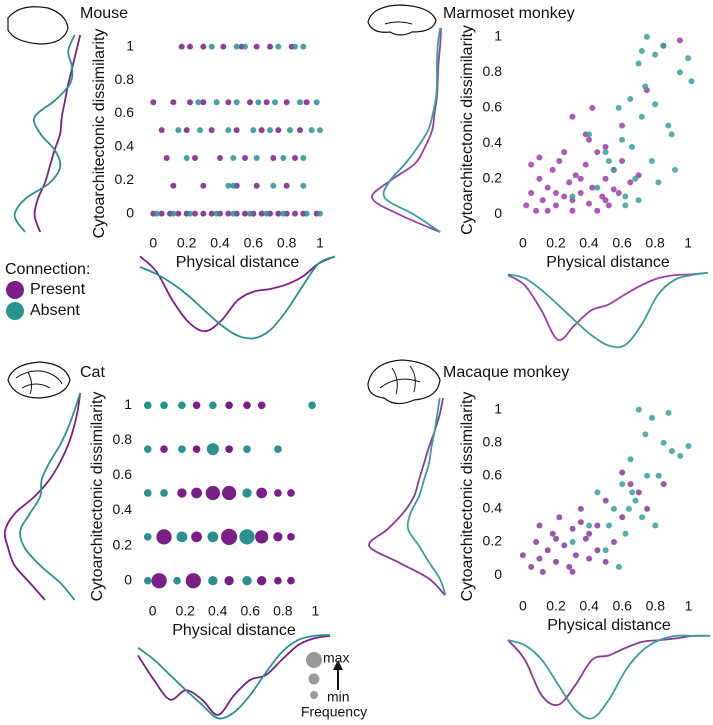  What do you see at coordinates (338, 697) in the screenshot?
I see `size-legend-min-label: min` at bounding box center [338, 697].